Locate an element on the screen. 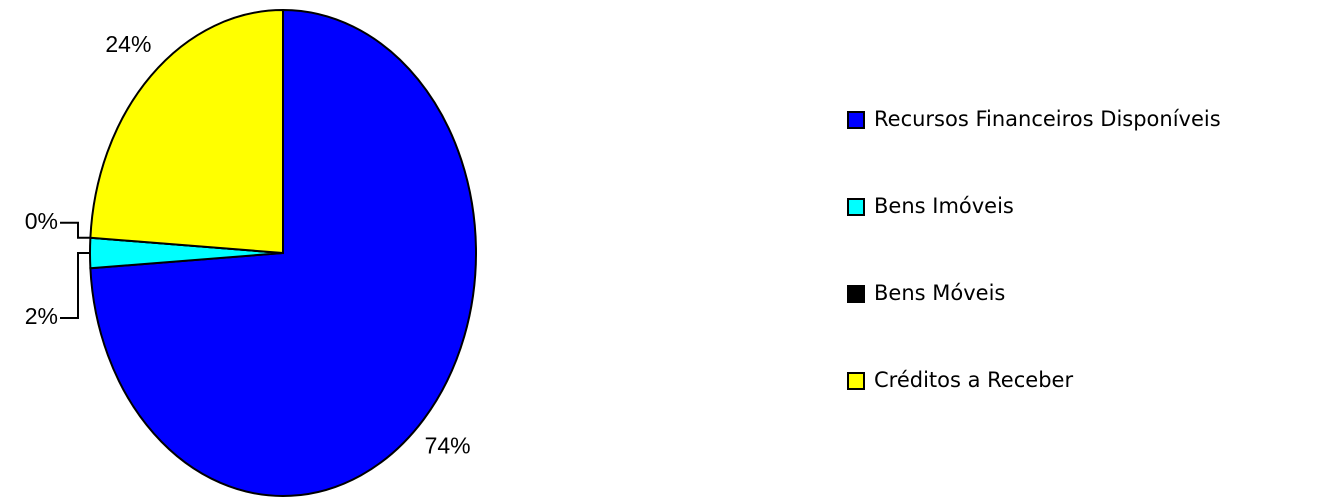  pie-slice is located at coordinates (186, 131).